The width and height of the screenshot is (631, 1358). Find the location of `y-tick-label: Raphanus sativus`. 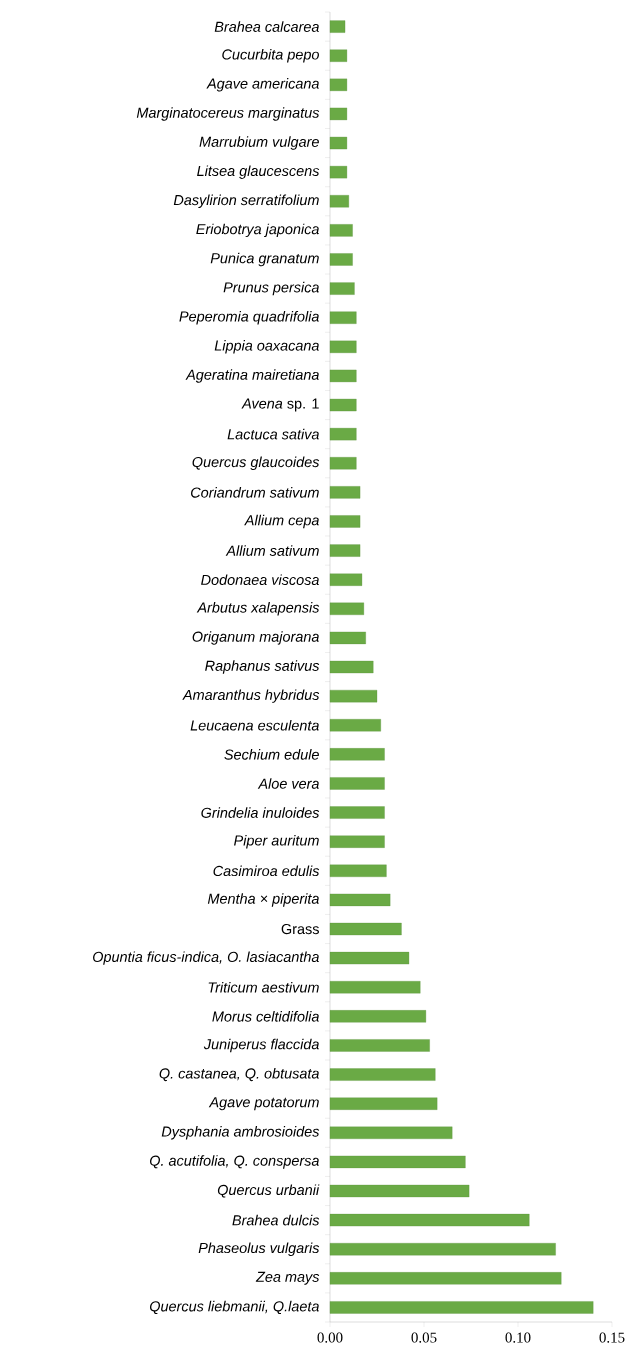

y-tick-label: Raphanus sativus is located at coordinates (262, 667).